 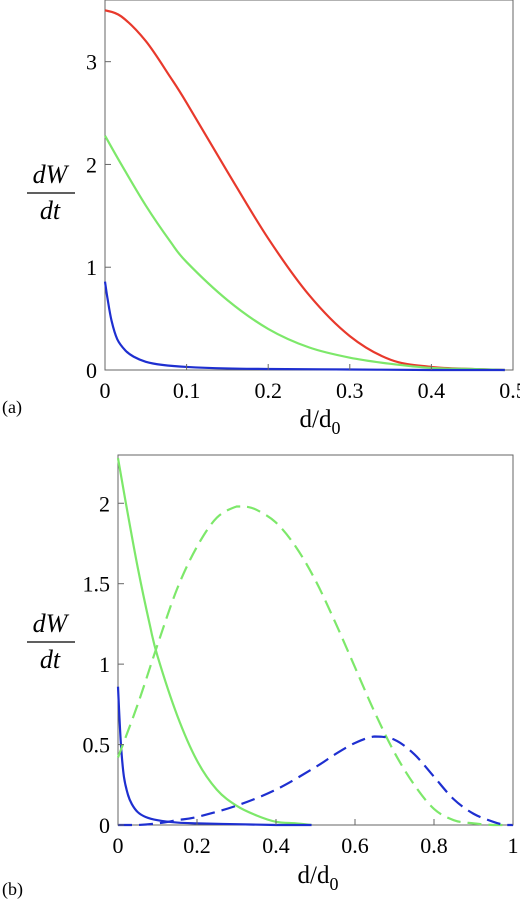 What do you see at coordinates (513, 845) in the screenshot?
I see `x-tick-label: 1` at bounding box center [513, 845].